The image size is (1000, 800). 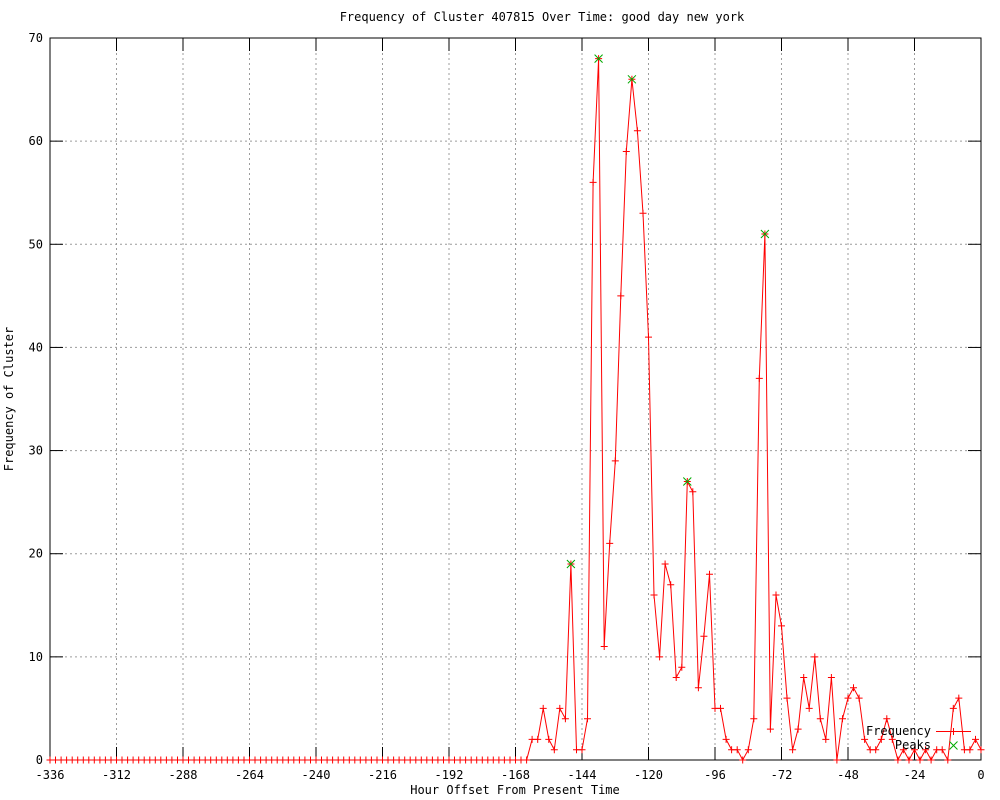 I want to click on x-tick-label: -240, so click(x=316, y=775).